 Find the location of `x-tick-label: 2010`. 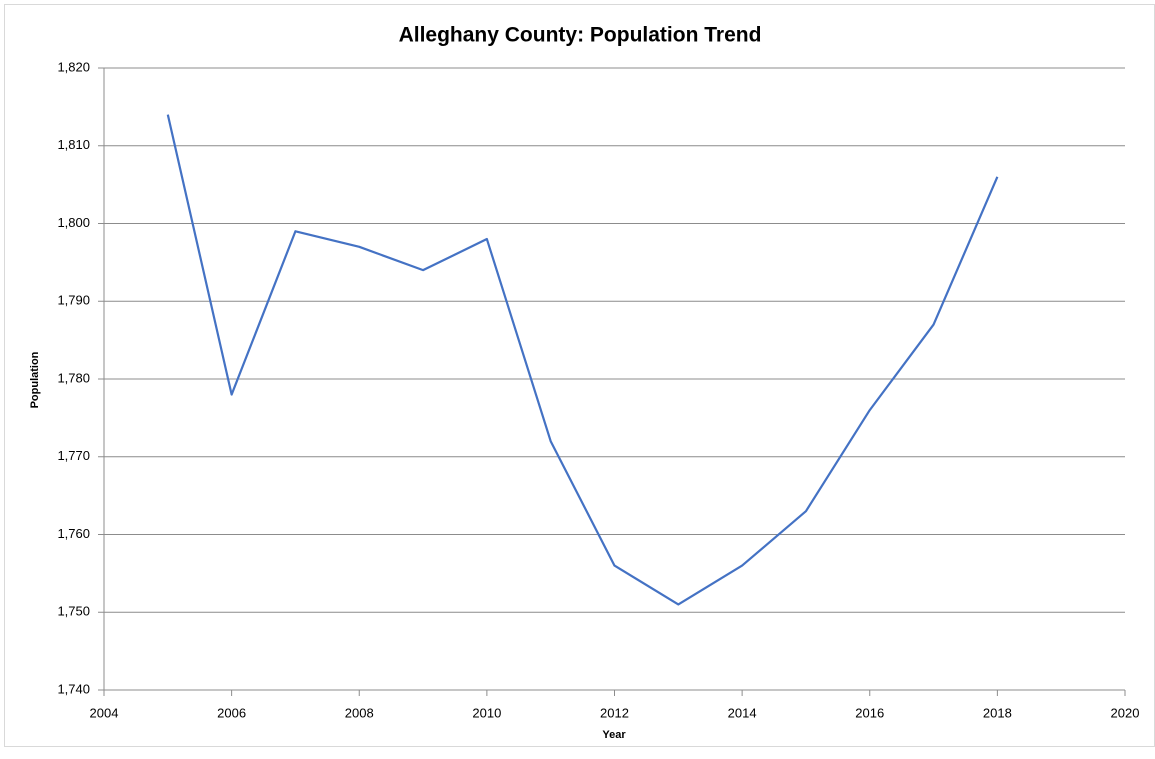

x-tick-label: 2010 is located at coordinates (486, 712).